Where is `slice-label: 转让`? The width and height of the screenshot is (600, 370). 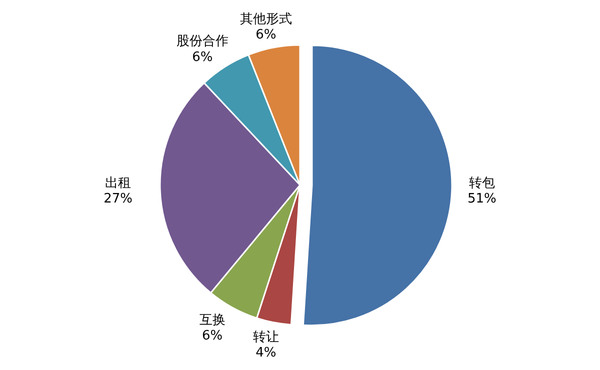
slice-label: 转让 is located at coordinates (265, 338).